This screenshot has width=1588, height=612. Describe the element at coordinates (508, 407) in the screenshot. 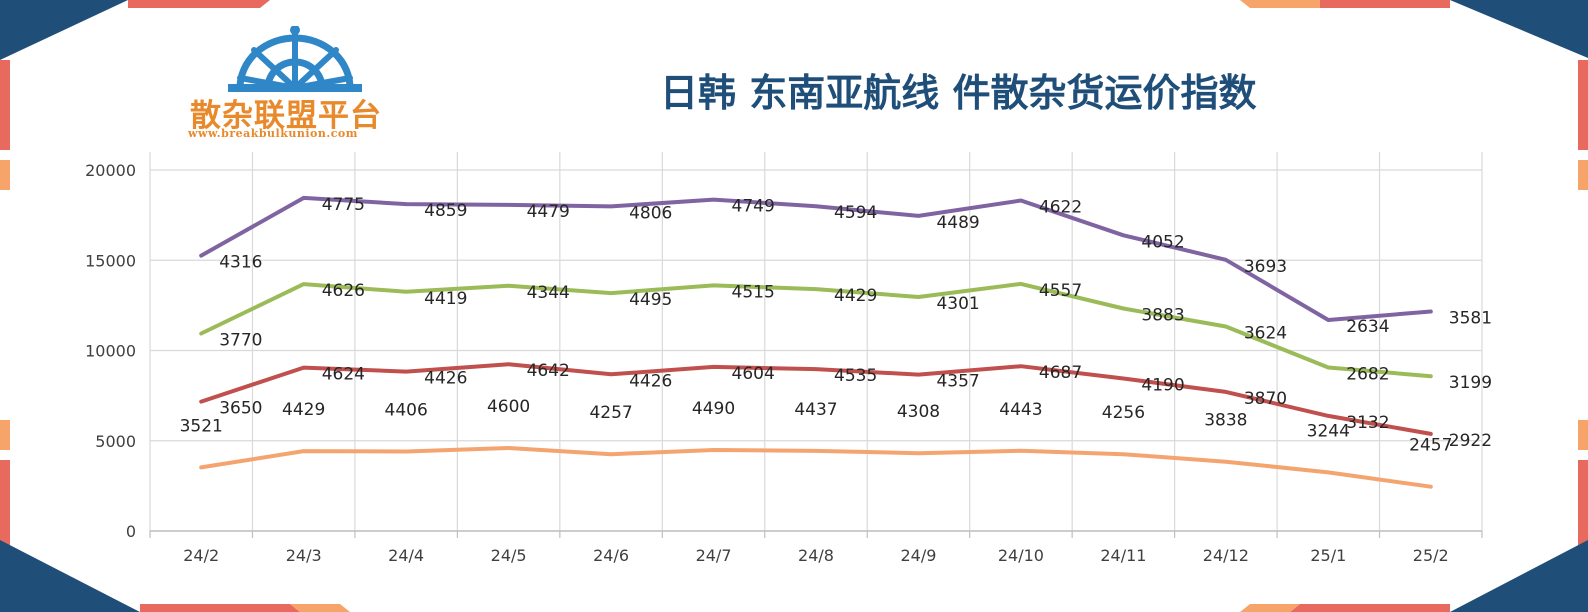

I see `data-label: 4600` at that location.